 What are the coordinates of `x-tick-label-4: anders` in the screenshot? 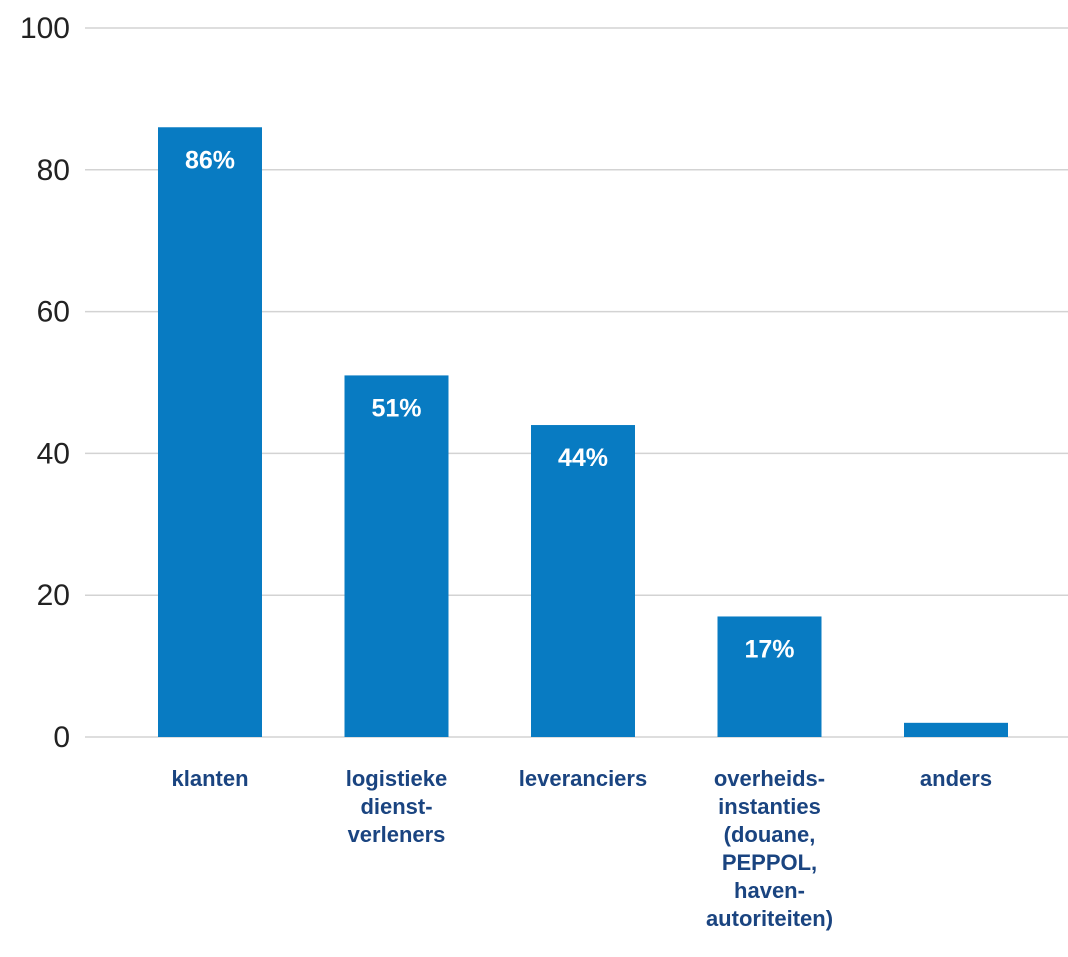 It's located at (956, 778).